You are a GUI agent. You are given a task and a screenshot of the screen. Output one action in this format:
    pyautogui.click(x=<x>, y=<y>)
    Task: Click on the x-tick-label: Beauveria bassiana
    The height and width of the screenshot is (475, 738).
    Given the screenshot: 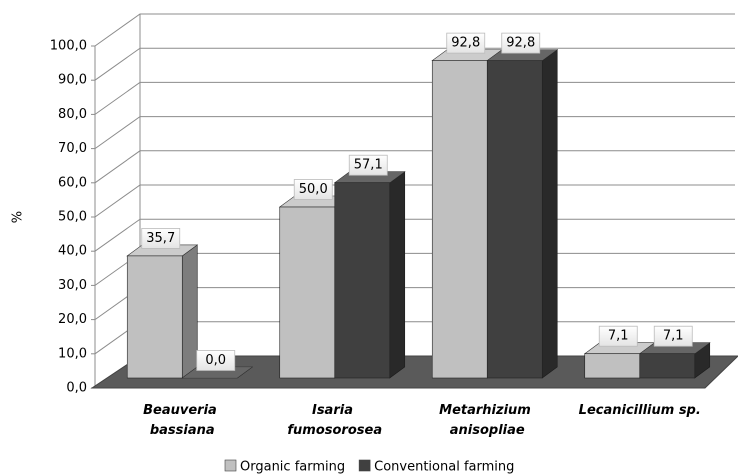 What is the action you would take?
    pyautogui.click(x=182, y=420)
    